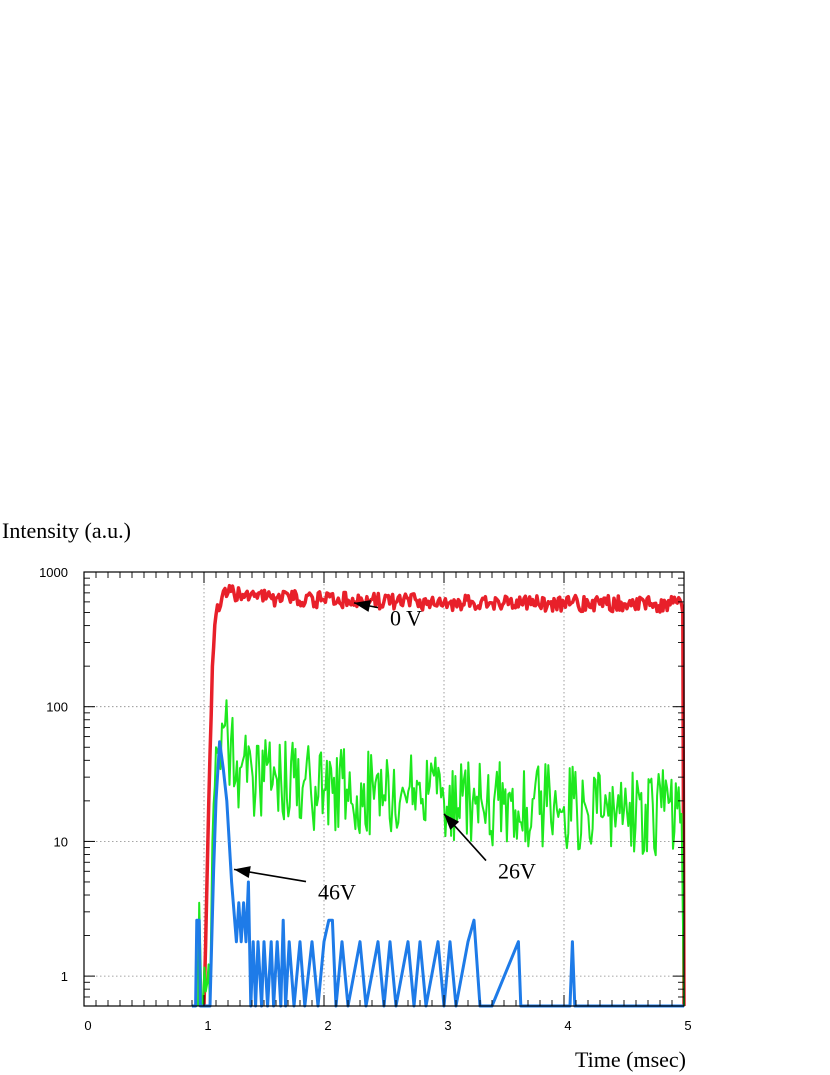 The image size is (830, 1075). I want to click on annotations: 0 V 26V 46V, so click(384, 752).